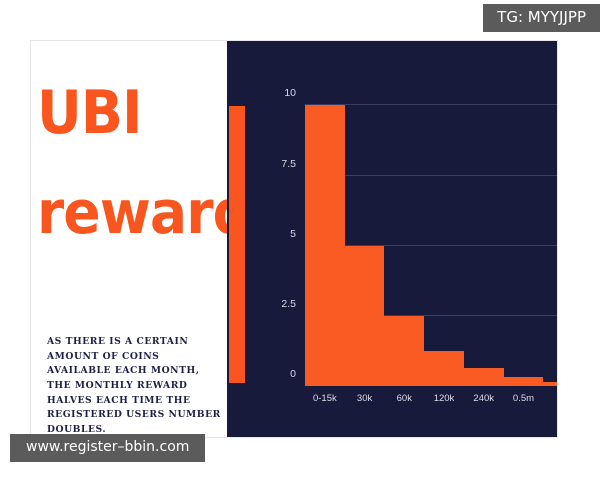 This screenshot has height=480, width=600. What do you see at coordinates (431, 395) in the screenshot?
I see `x-axis-tick-labels: 0-15k 30k 60k 120k 240k 0.5m 1m` at bounding box center [431, 395].